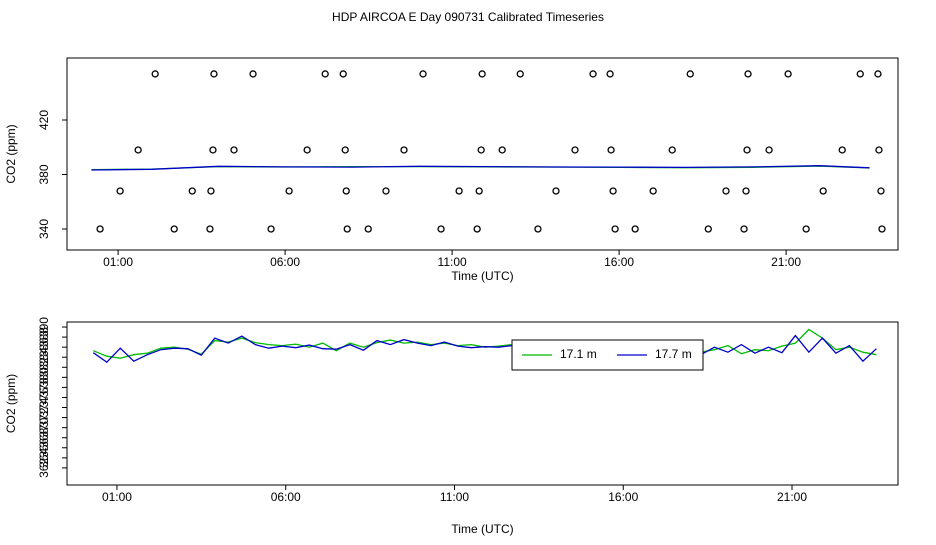  I want to click on y-tick-label: 386, so click(44, 347).